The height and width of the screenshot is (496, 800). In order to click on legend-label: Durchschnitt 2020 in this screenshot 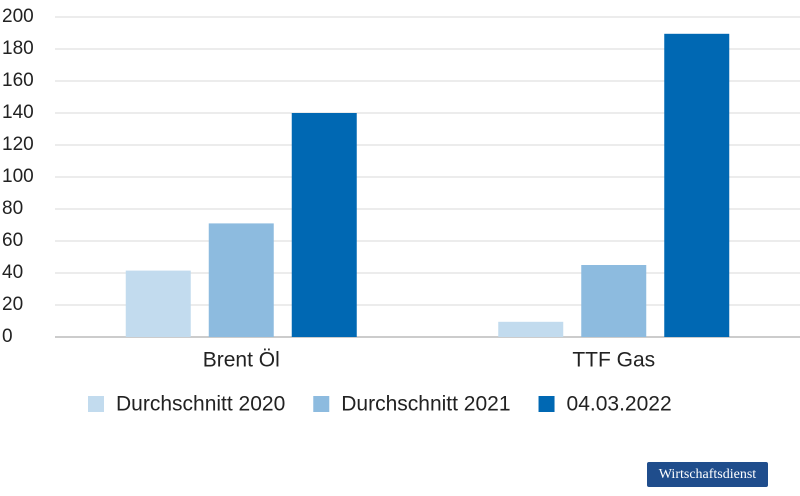, I will do `click(200, 404)`.